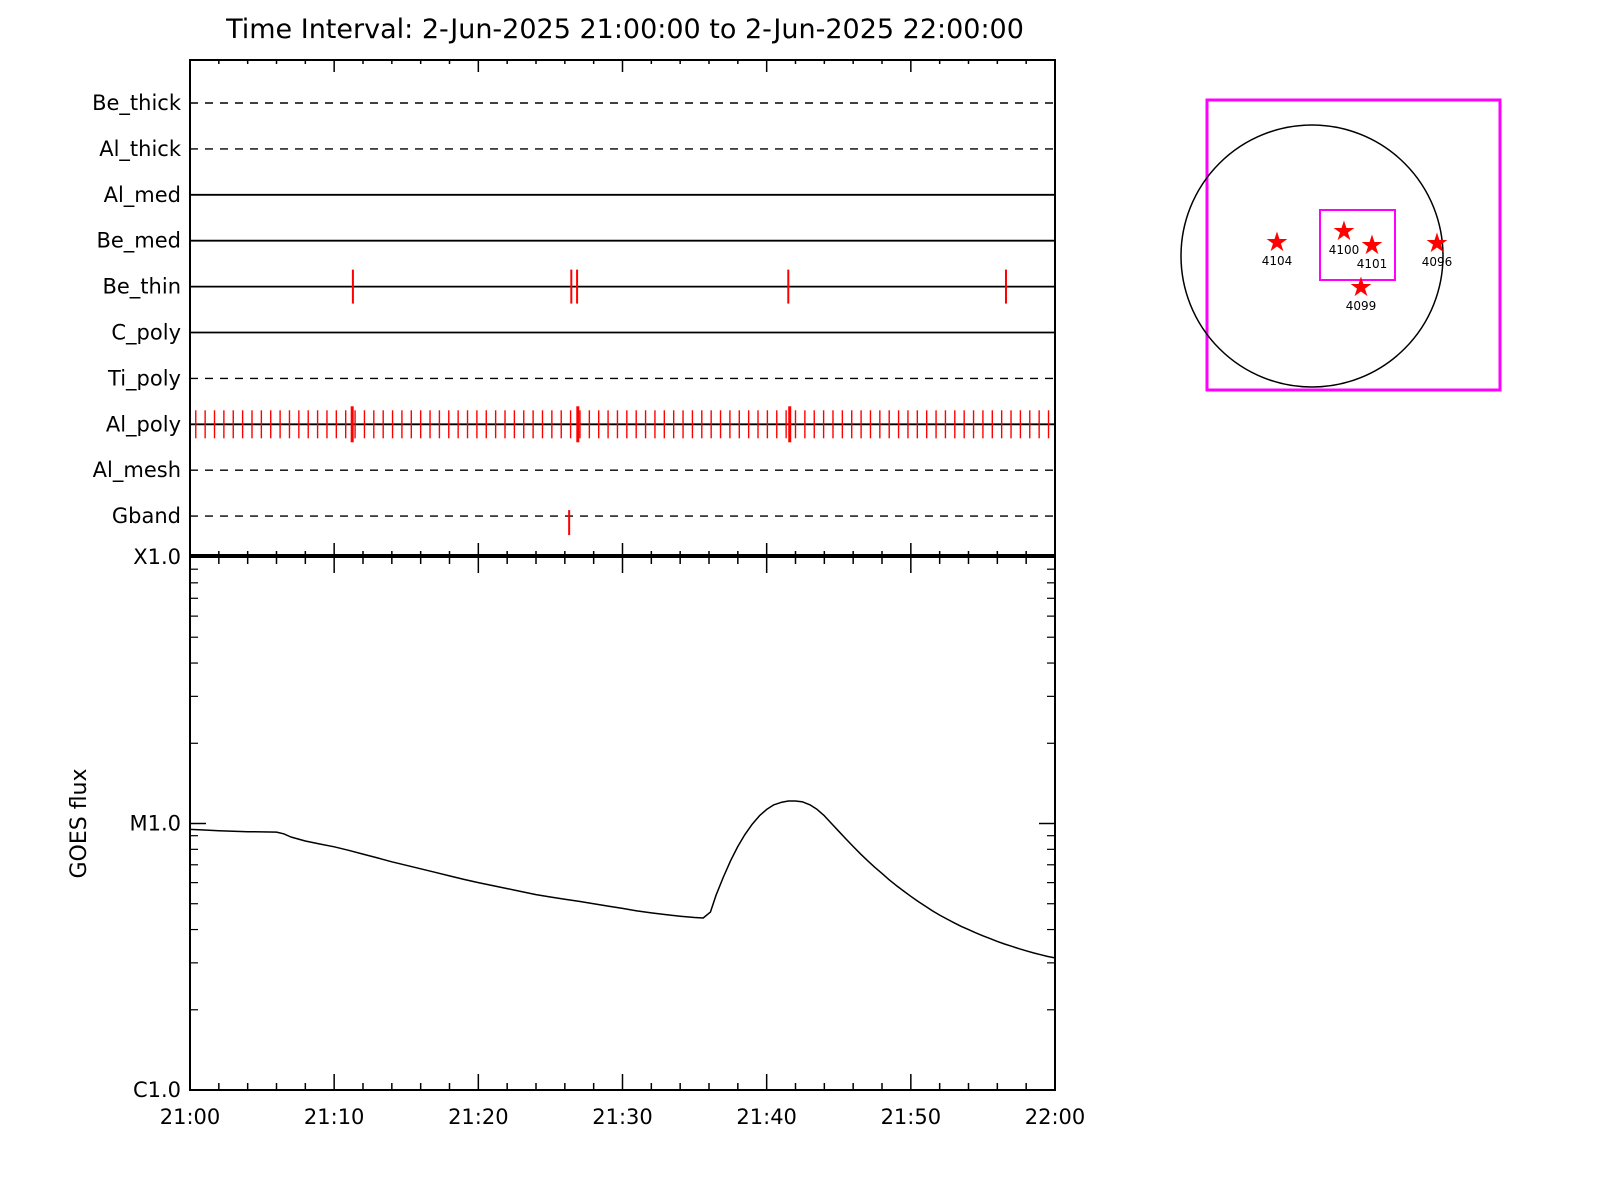  Describe the element at coordinates (157, 1090) in the screenshot. I see `goes-ytick-label-C1.0: C1.0` at that location.